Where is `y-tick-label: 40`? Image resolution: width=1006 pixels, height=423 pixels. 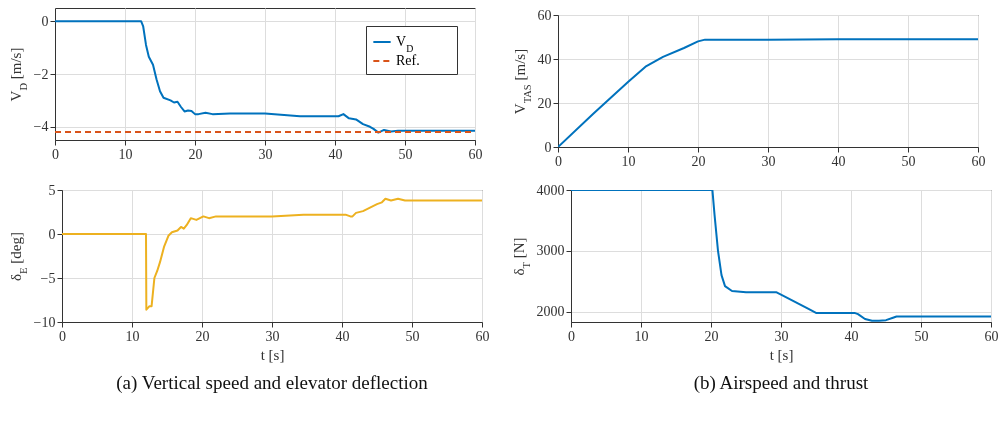
y-tick-label: 40 is located at coordinates (544, 59).